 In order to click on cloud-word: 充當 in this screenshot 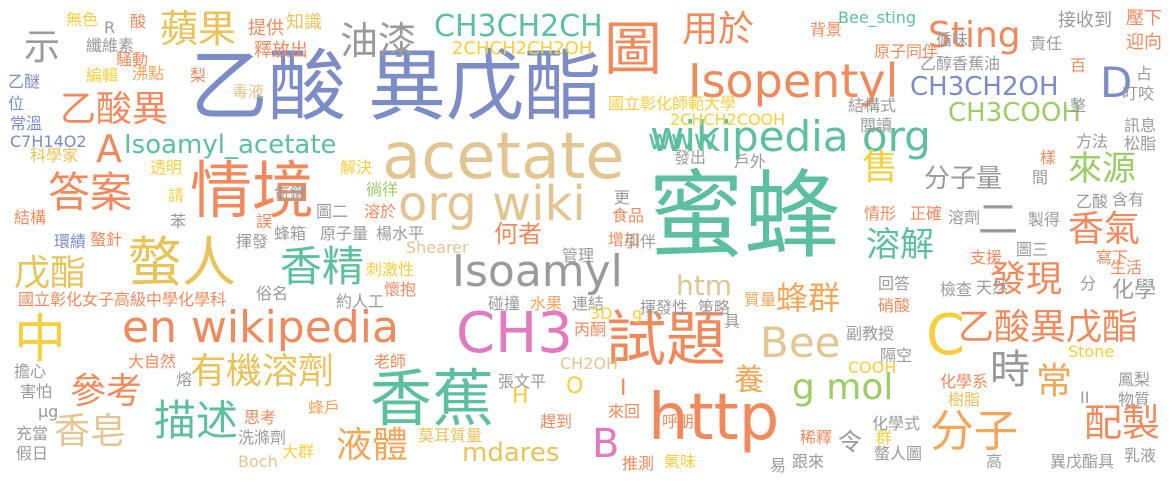, I will do `click(32, 433)`.